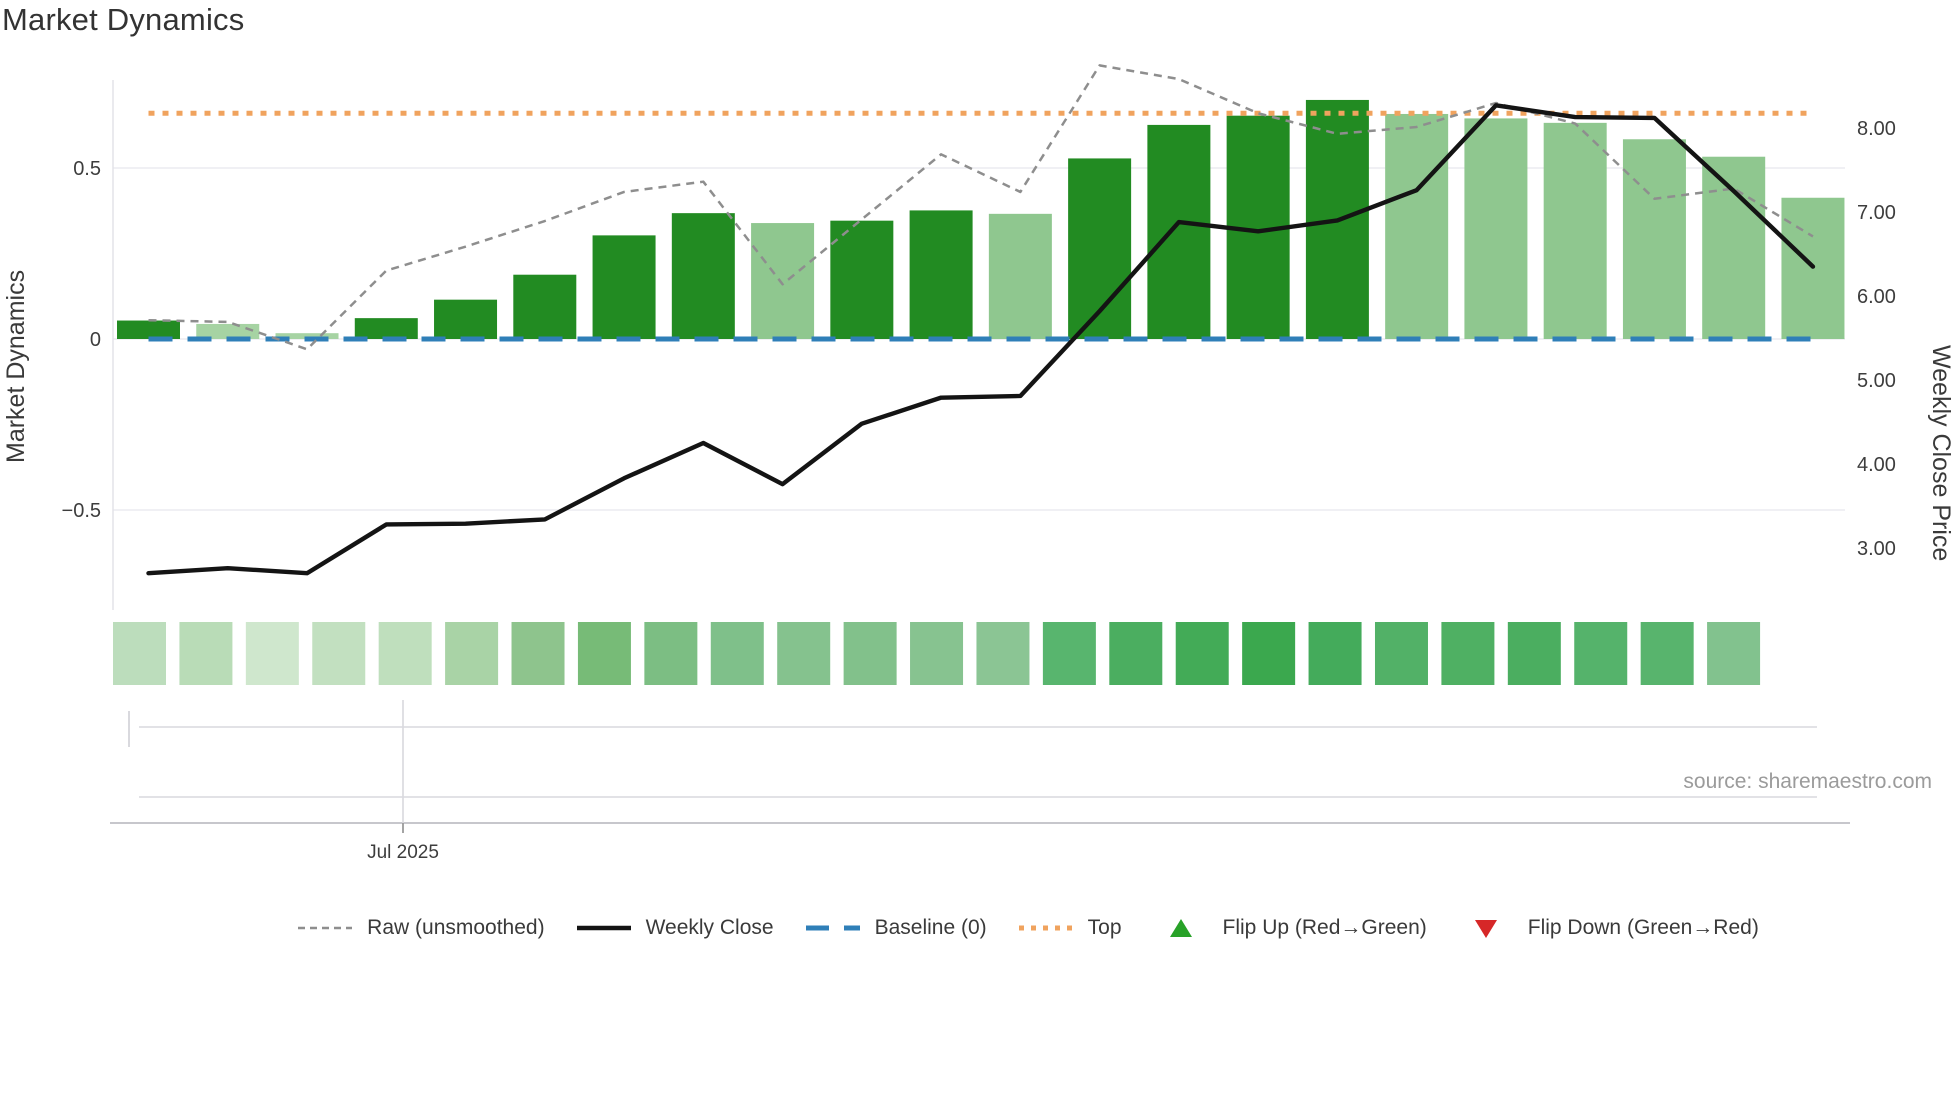 The width and height of the screenshot is (1960, 1102). I want to click on solid-swatch-icon, so click(603, 928).